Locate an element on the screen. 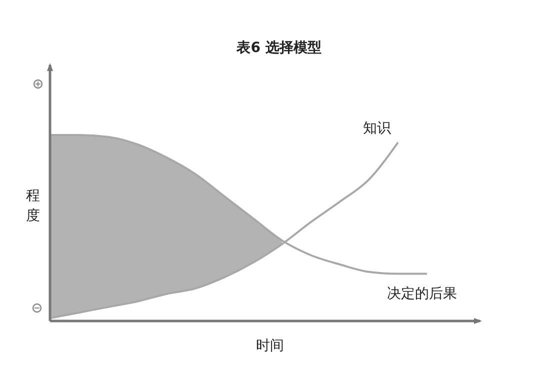 The image size is (558, 370). x-axis-title: 时间 is located at coordinates (270, 346).